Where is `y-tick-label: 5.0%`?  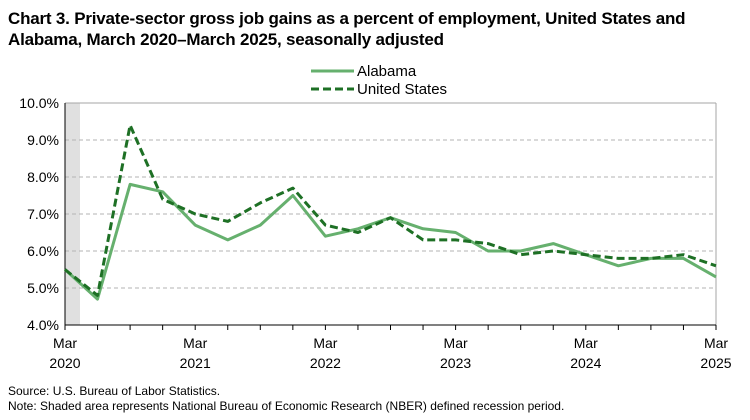 y-tick-label: 5.0% is located at coordinates (43, 288).